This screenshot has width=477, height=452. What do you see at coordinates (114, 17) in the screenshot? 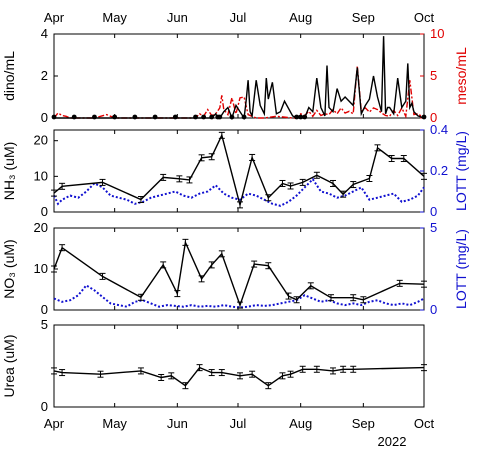
I see `month-label-top: May` at bounding box center [114, 17].